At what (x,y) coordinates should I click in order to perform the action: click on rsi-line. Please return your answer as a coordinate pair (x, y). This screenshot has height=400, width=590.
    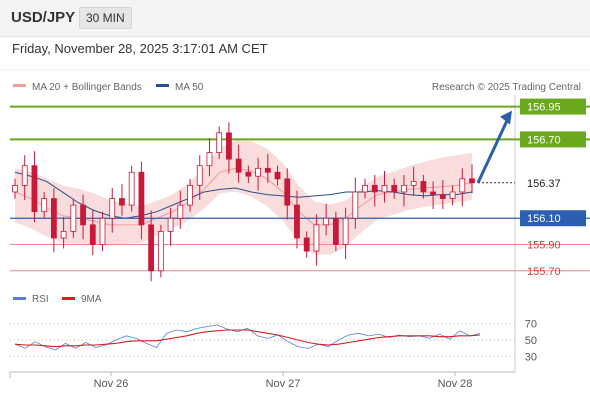
    Looking at the image, I should click on (247, 337).